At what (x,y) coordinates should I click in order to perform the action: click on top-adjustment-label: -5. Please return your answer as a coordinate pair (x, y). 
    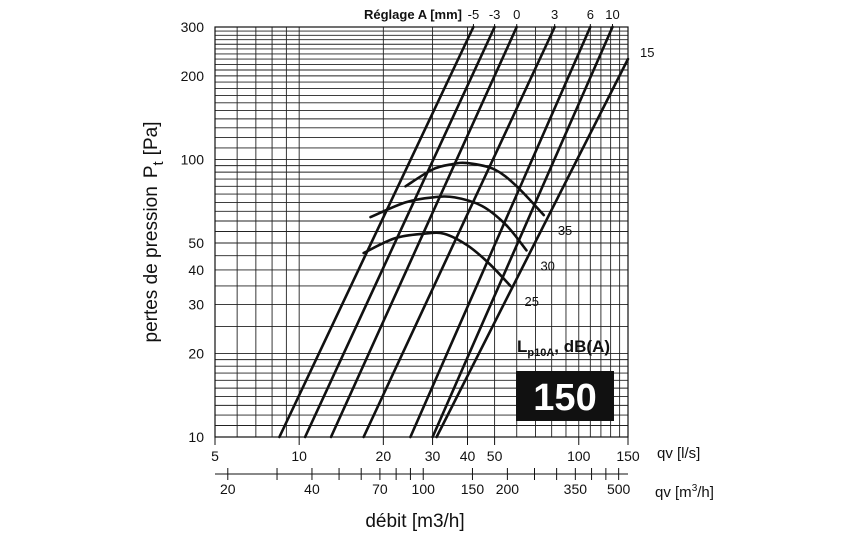
    Looking at the image, I should click on (474, 14).